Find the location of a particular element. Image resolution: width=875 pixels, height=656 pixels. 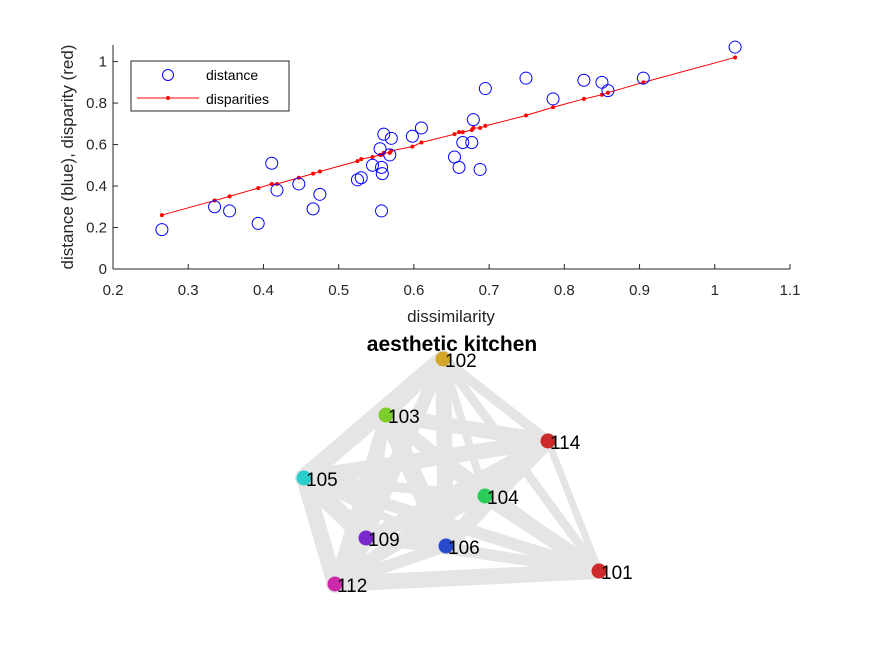

y-tick-label: 0.2 is located at coordinates (96, 228).